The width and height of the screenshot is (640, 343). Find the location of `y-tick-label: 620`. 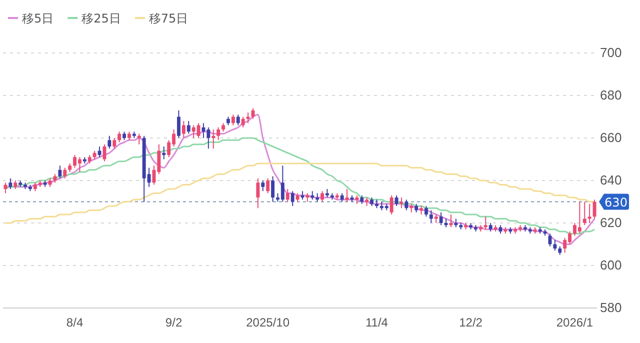

y-tick-label: 620 is located at coordinates (611, 222).